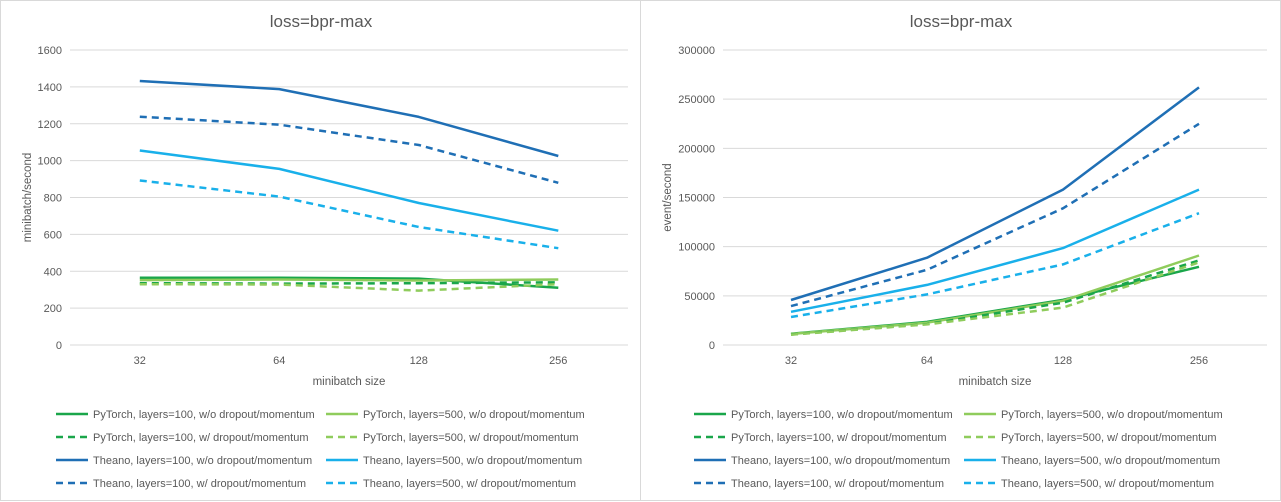  What do you see at coordinates (50, 51) in the screenshot?
I see `y-tick-label: 1600` at bounding box center [50, 51].